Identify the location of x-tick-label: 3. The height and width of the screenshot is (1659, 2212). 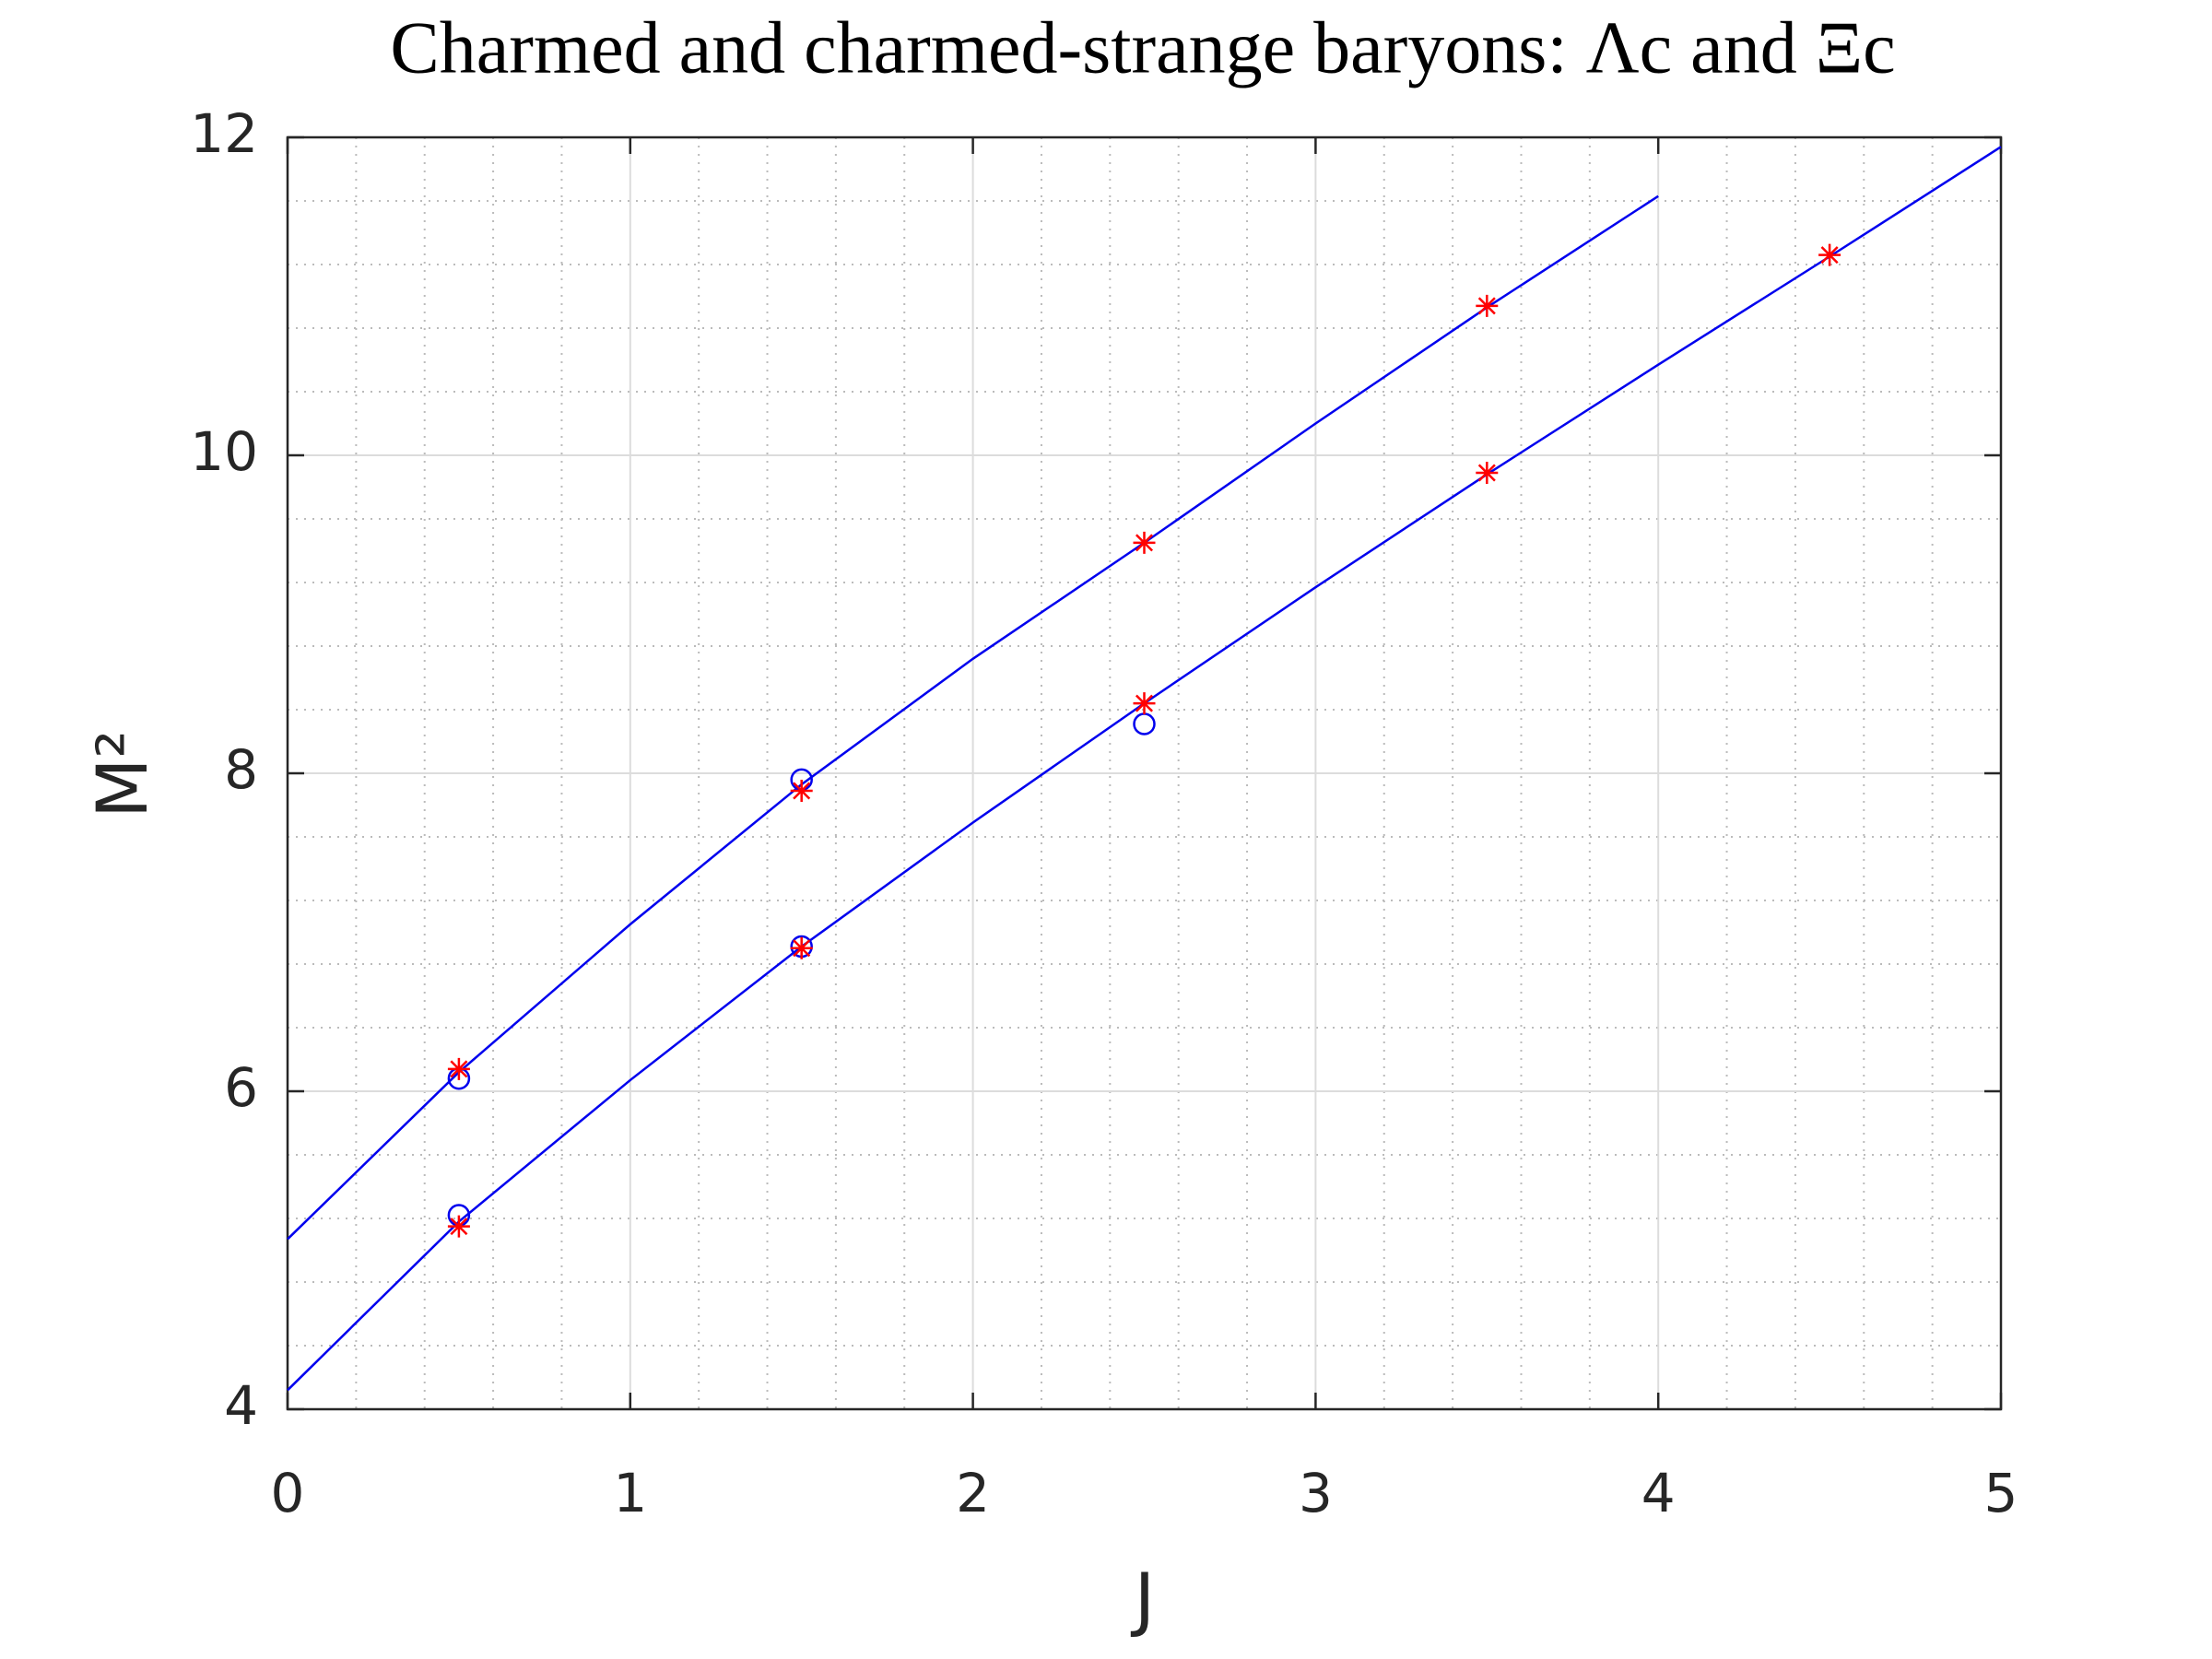
(1316, 1493).